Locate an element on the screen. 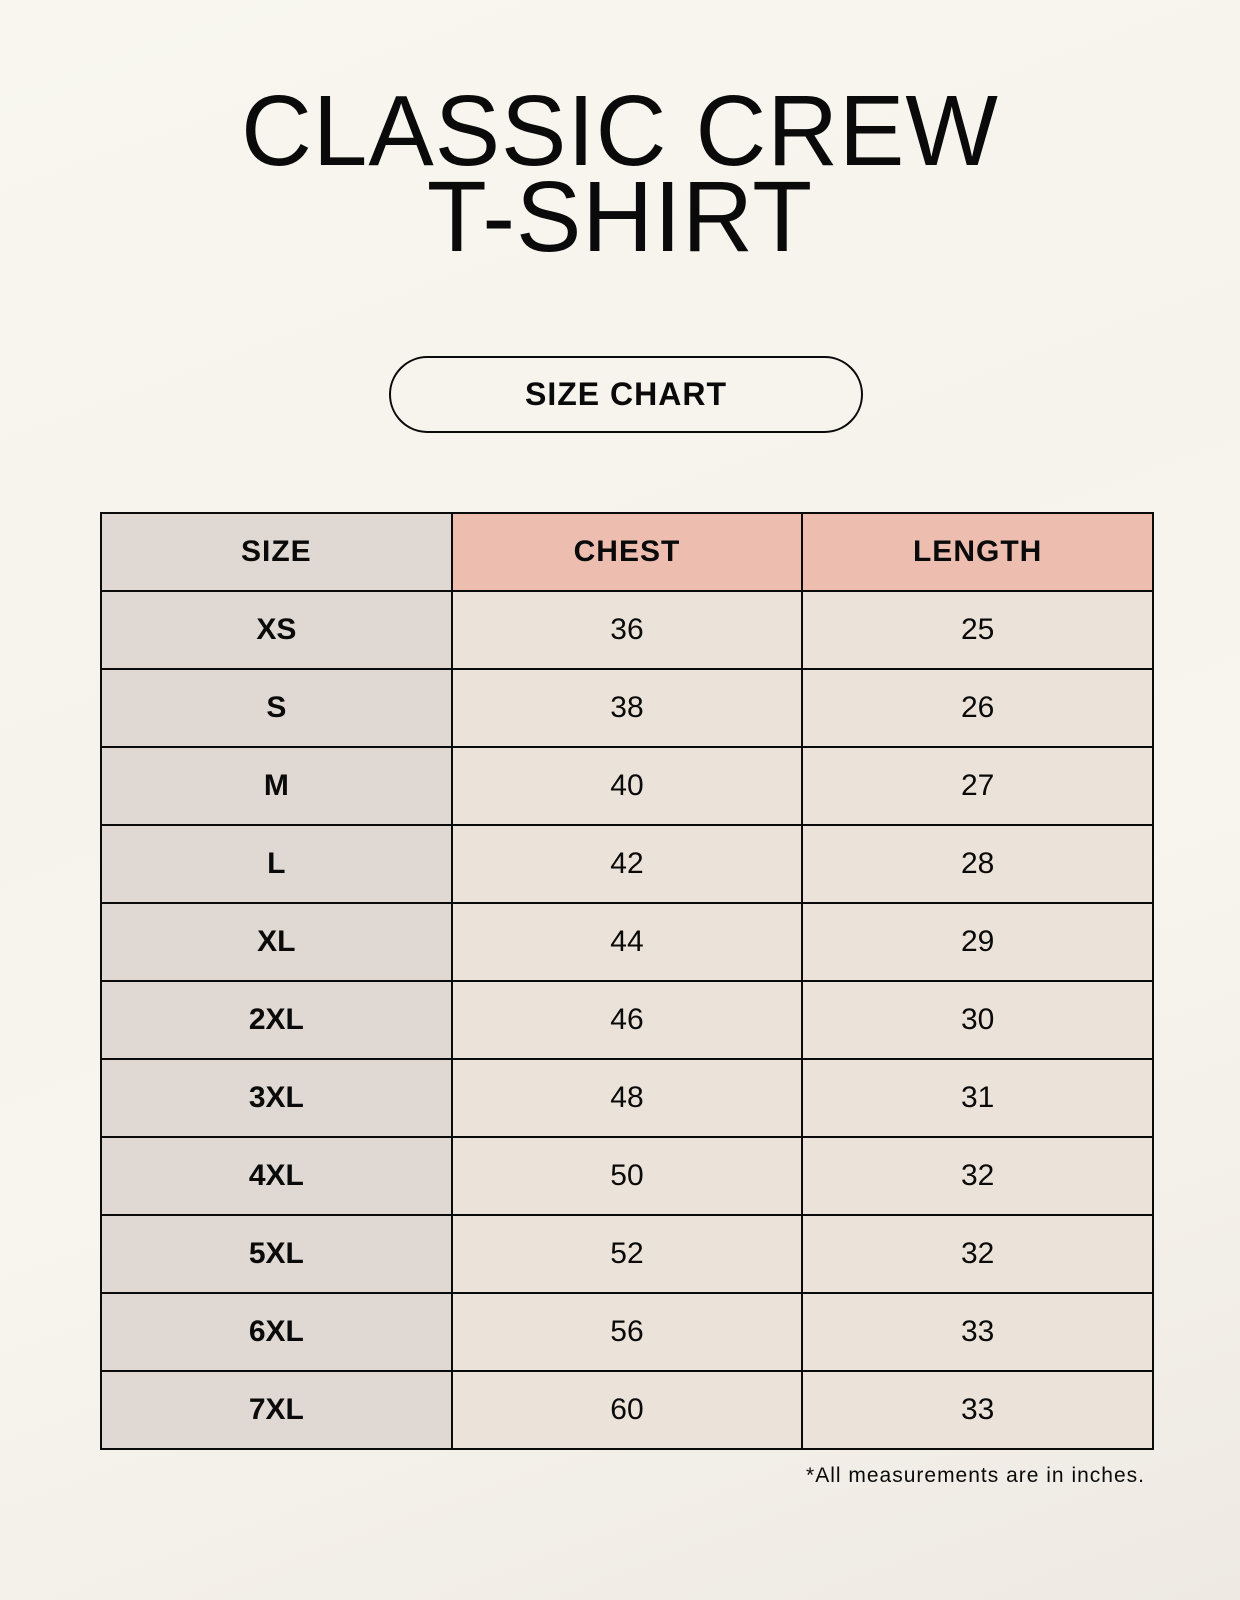  size-cell: 7XL is located at coordinates (276, 1410).